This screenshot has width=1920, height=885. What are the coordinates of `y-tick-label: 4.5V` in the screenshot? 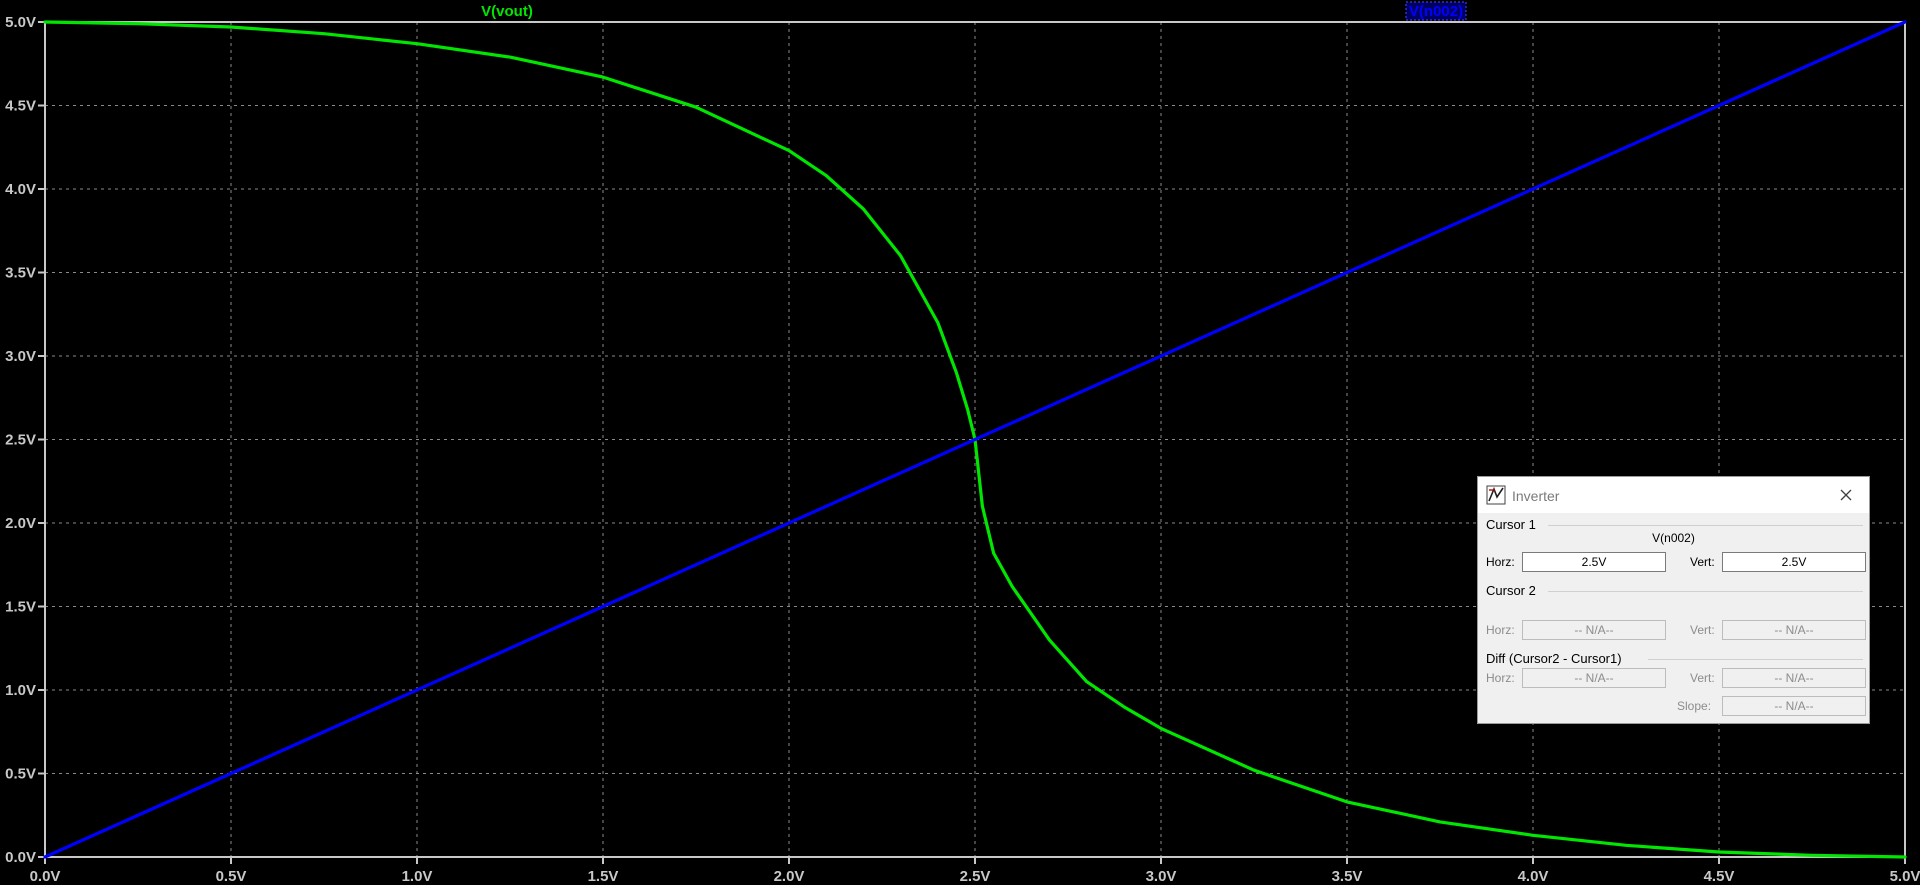 It's located at (20, 106).